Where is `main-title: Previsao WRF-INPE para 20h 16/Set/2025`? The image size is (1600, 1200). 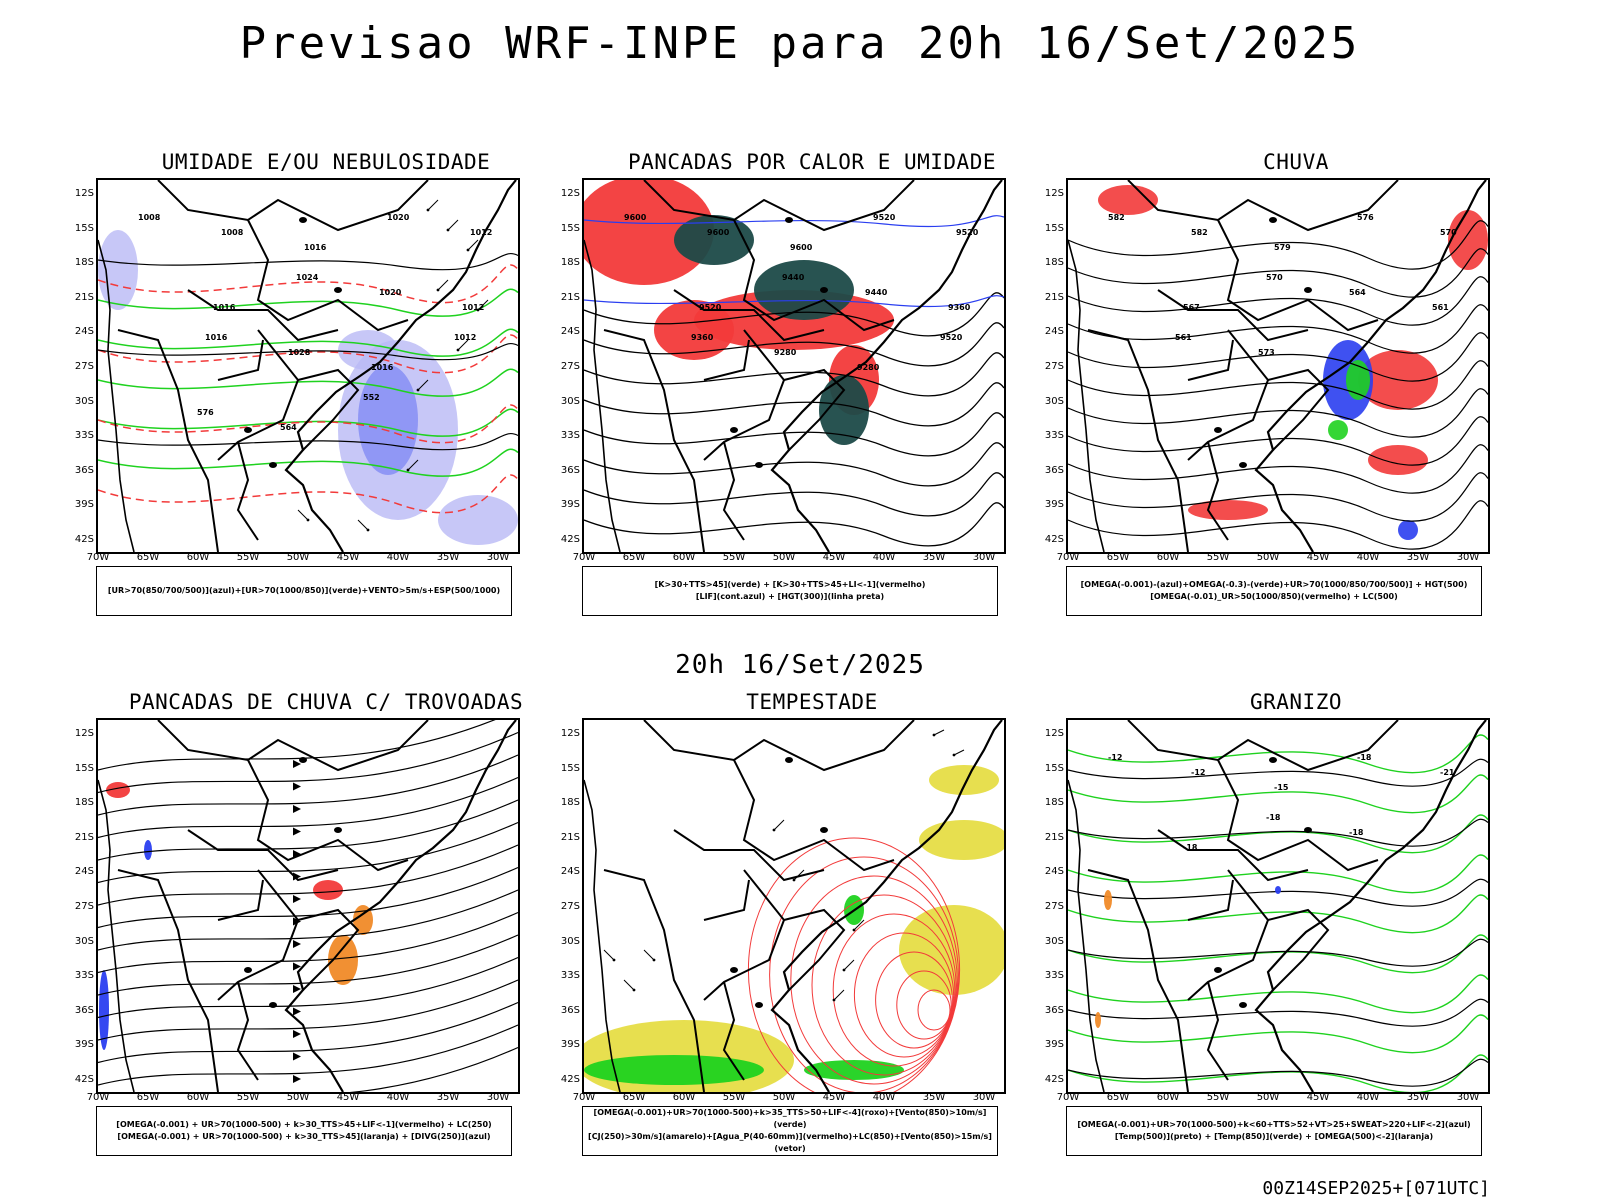 main-title: Previsao WRF-INPE para 20h 16/Set/2025 is located at coordinates (800, 43).